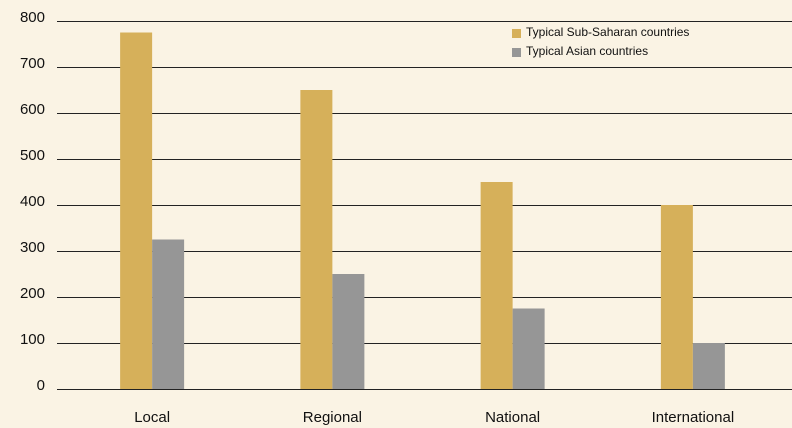  What do you see at coordinates (32, 109) in the screenshot?
I see `y-tick-label: 600` at bounding box center [32, 109].